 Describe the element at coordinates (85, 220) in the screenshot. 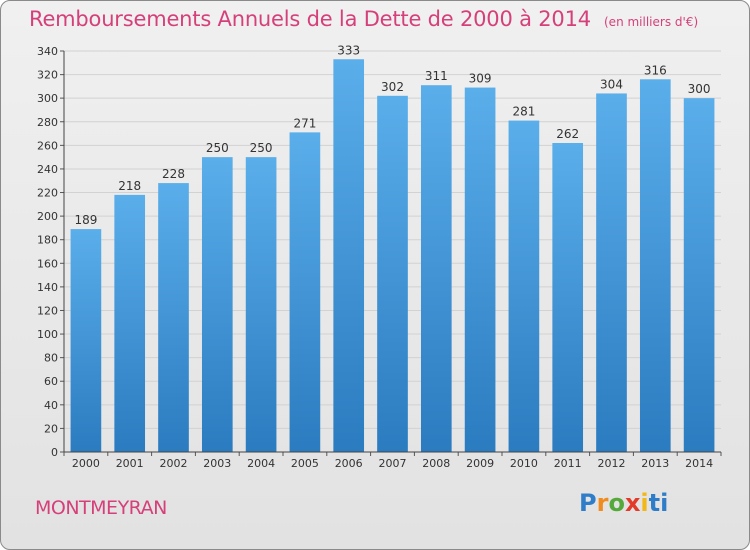

I see `bar-value-label: 189` at that location.